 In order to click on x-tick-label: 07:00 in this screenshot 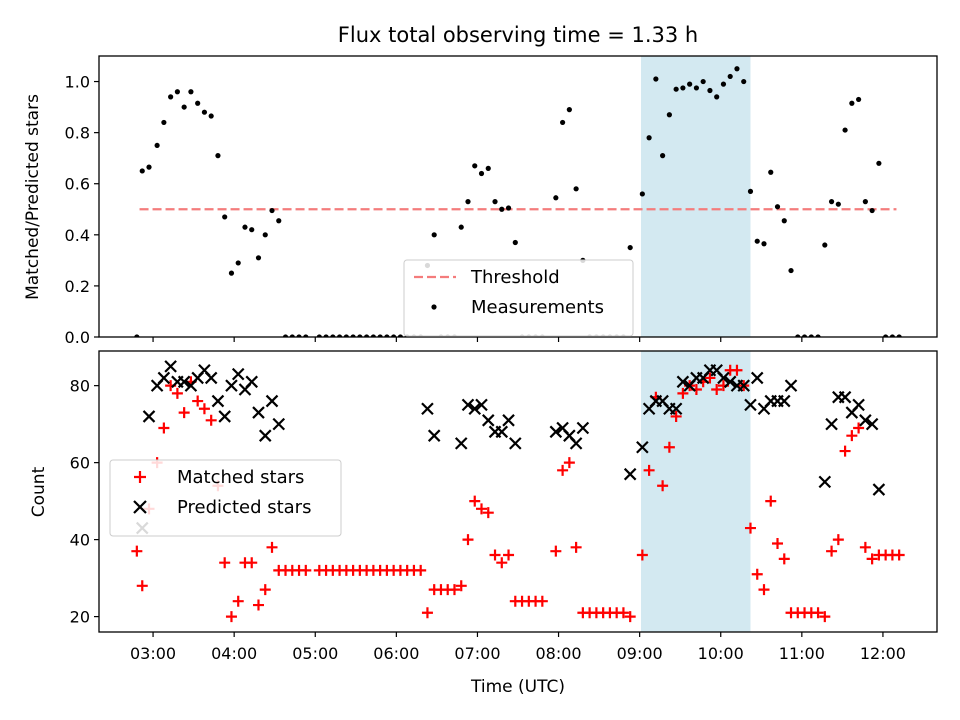, I will do `click(477, 653)`.